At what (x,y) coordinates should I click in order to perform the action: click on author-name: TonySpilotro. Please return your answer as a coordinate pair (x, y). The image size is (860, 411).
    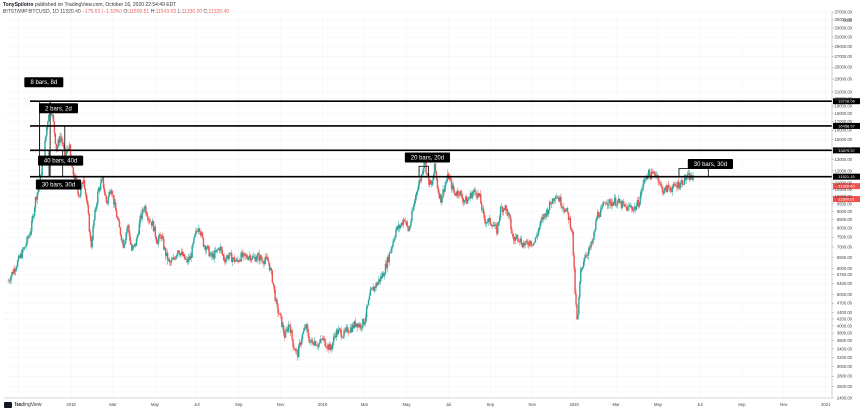
    Looking at the image, I should click on (18, 5).